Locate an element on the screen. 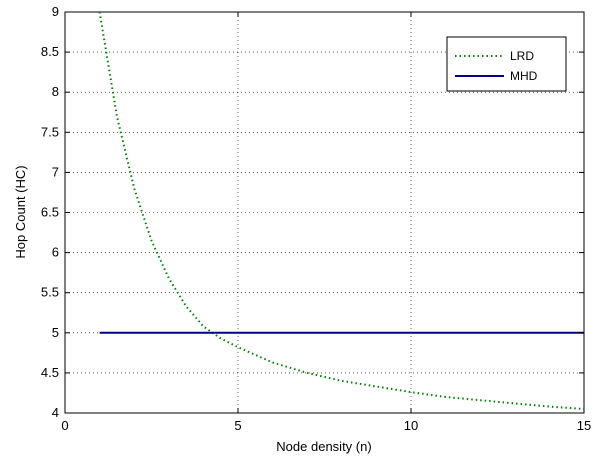  y-tick-label: 4.5 is located at coordinates (50, 372).